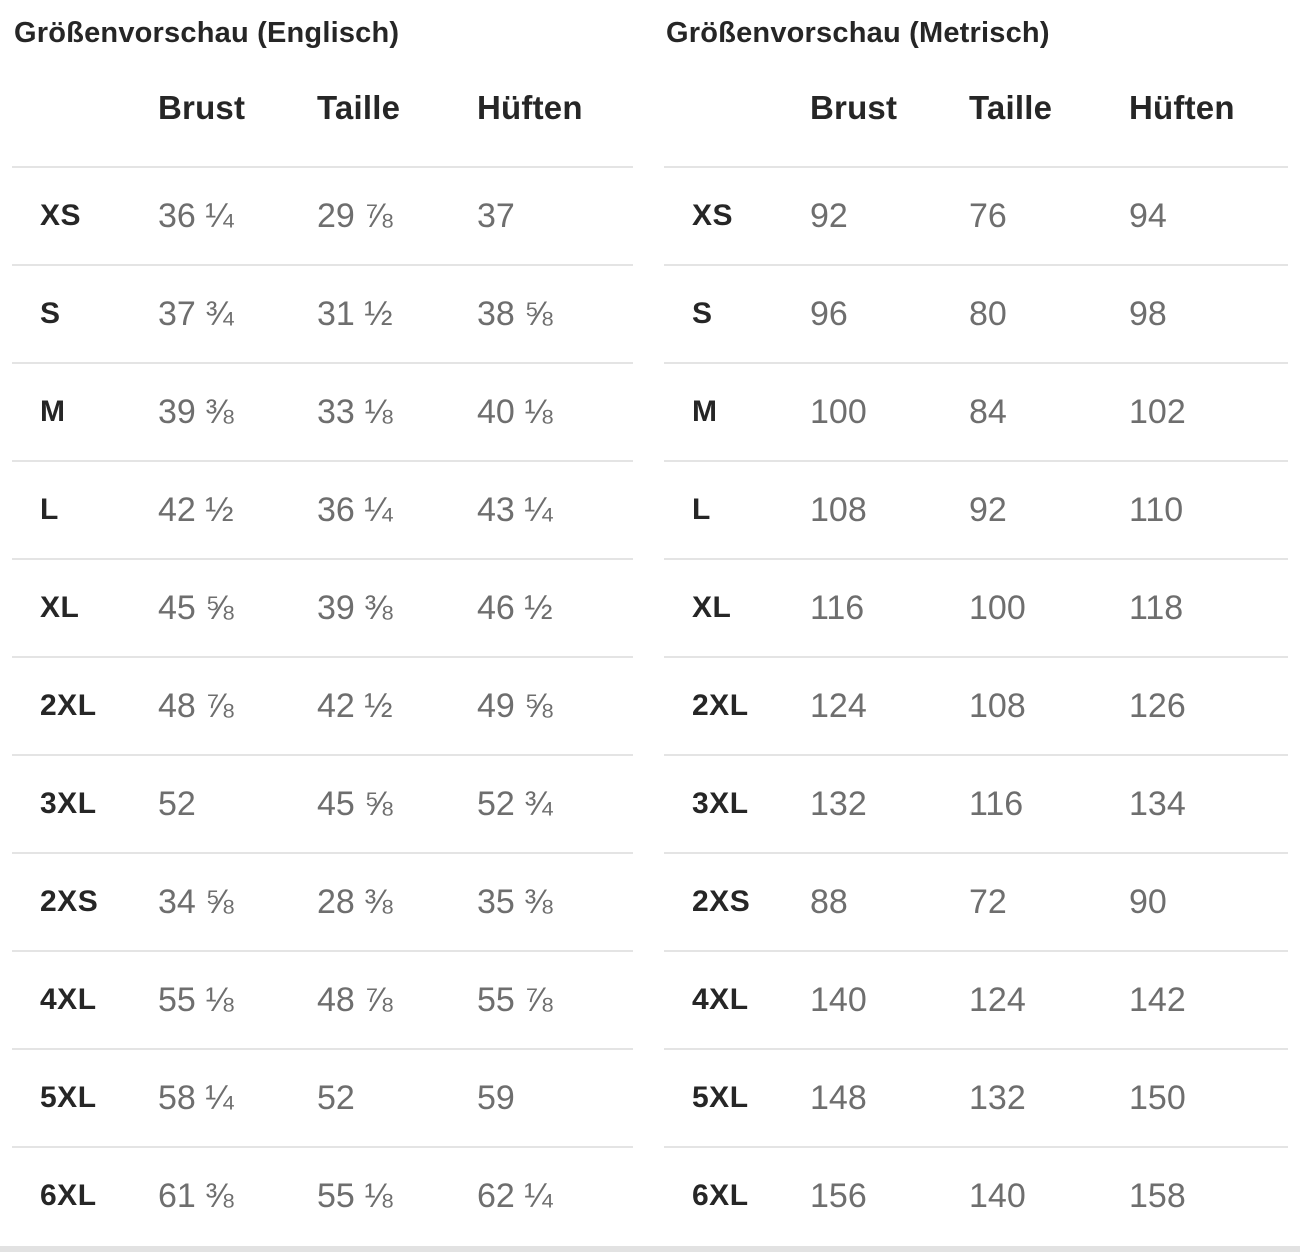  Describe the element at coordinates (50, 313) in the screenshot. I see `size-label: S` at that location.